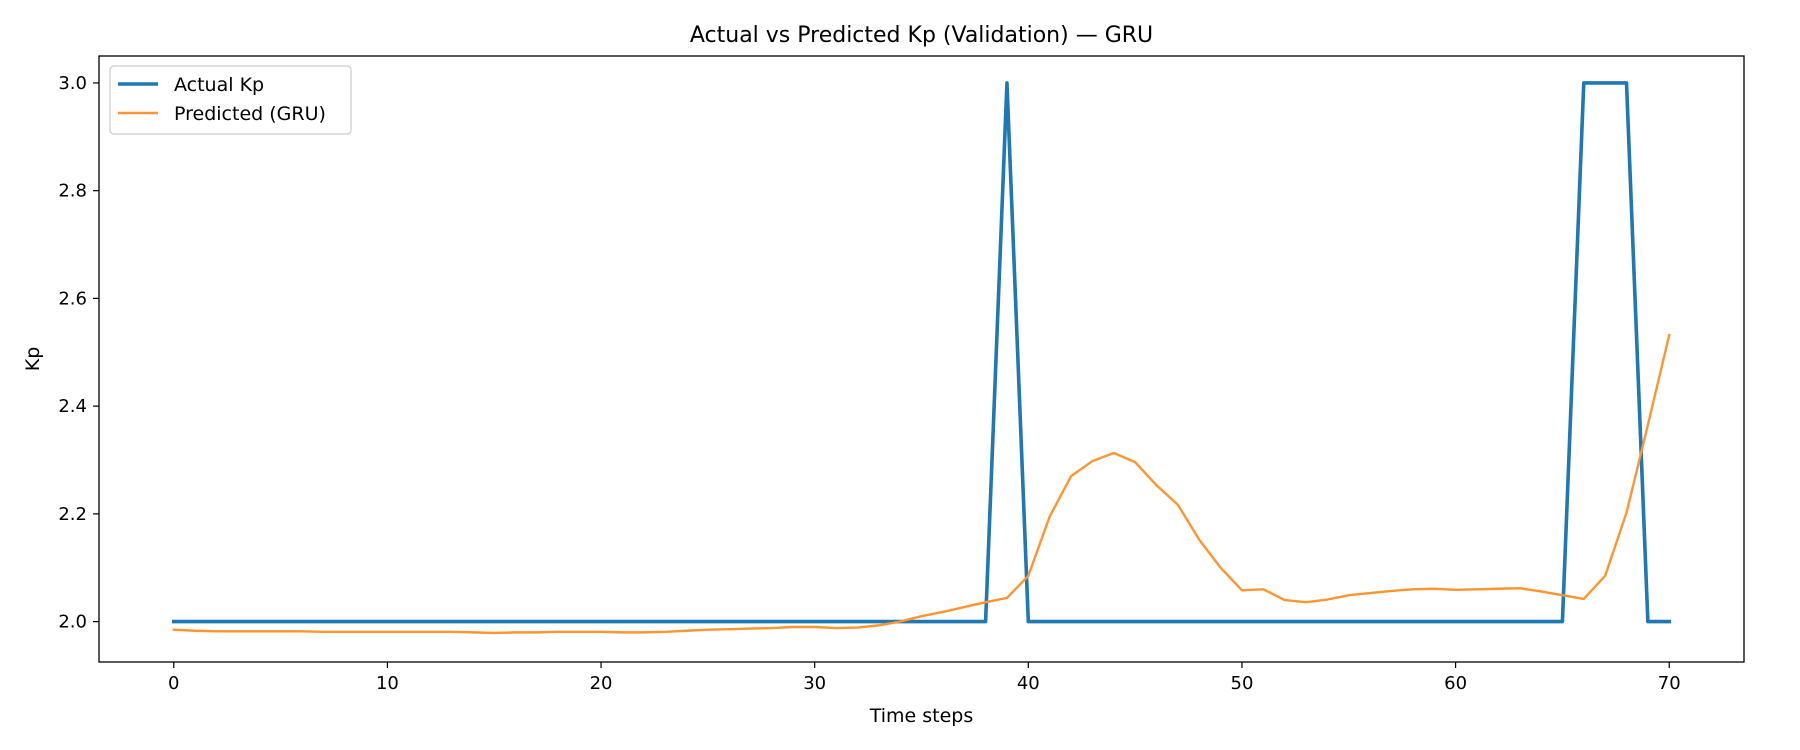 The height and width of the screenshot is (750, 1800). What do you see at coordinates (72, 514) in the screenshot?
I see `y-tick-label: 2.2` at bounding box center [72, 514].